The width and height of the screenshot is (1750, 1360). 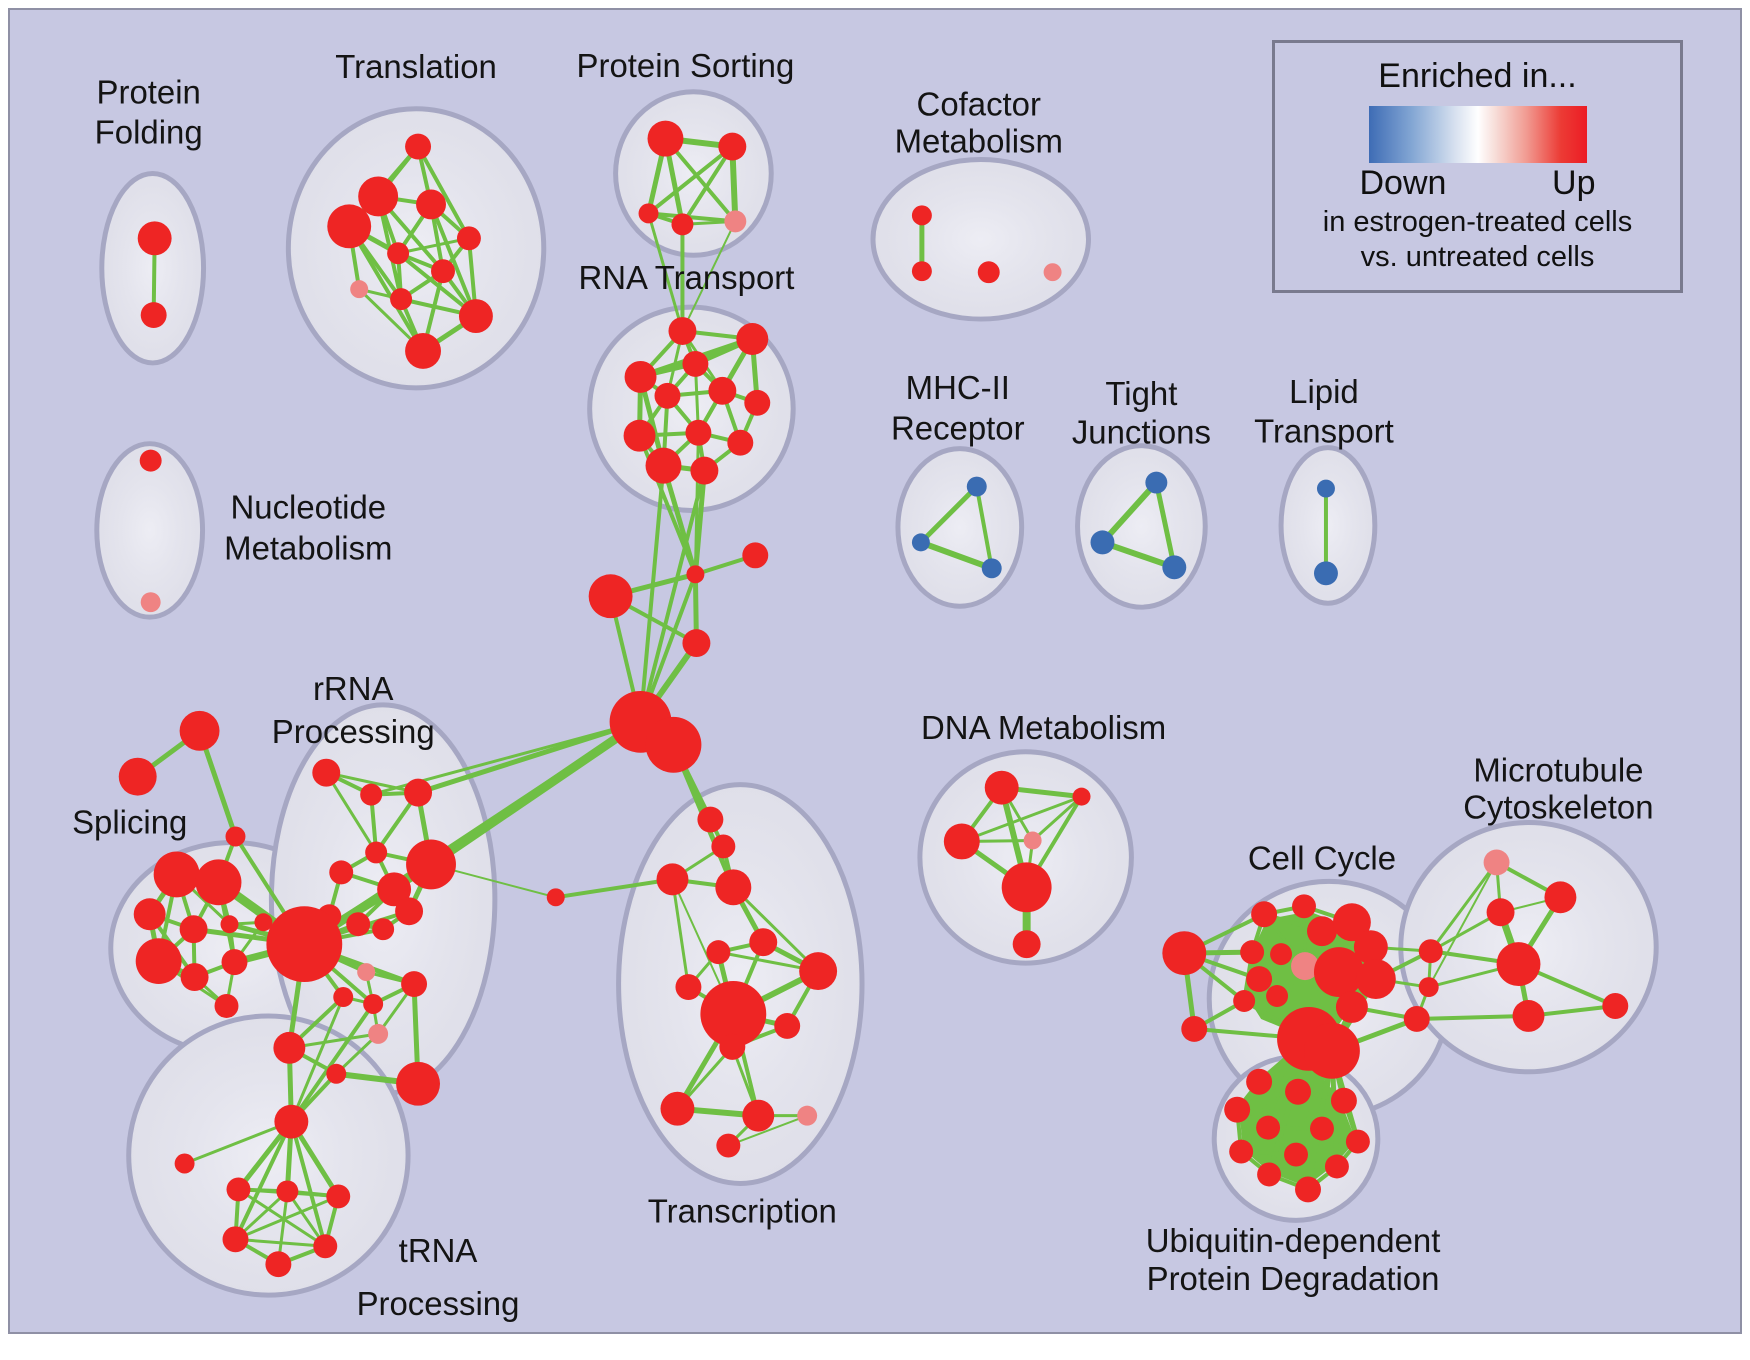 I want to click on overlap-edge-tj2-tj3, so click(x=1138, y=555).